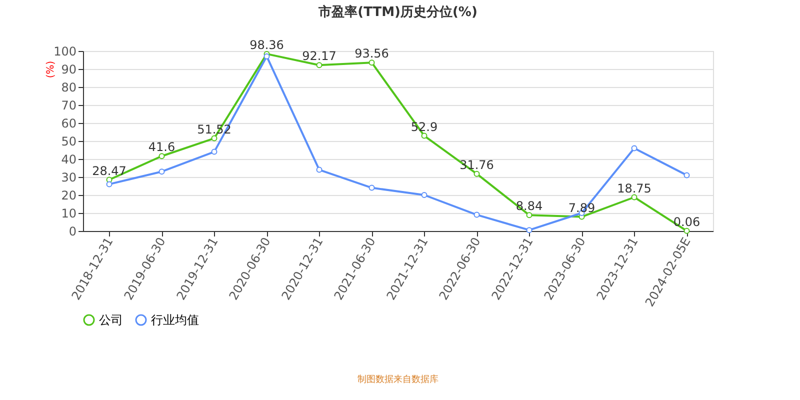 This screenshot has width=800, height=400. Describe the element at coordinates (51, 69) in the screenshot. I see `y-axis-title: (%)` at that location.